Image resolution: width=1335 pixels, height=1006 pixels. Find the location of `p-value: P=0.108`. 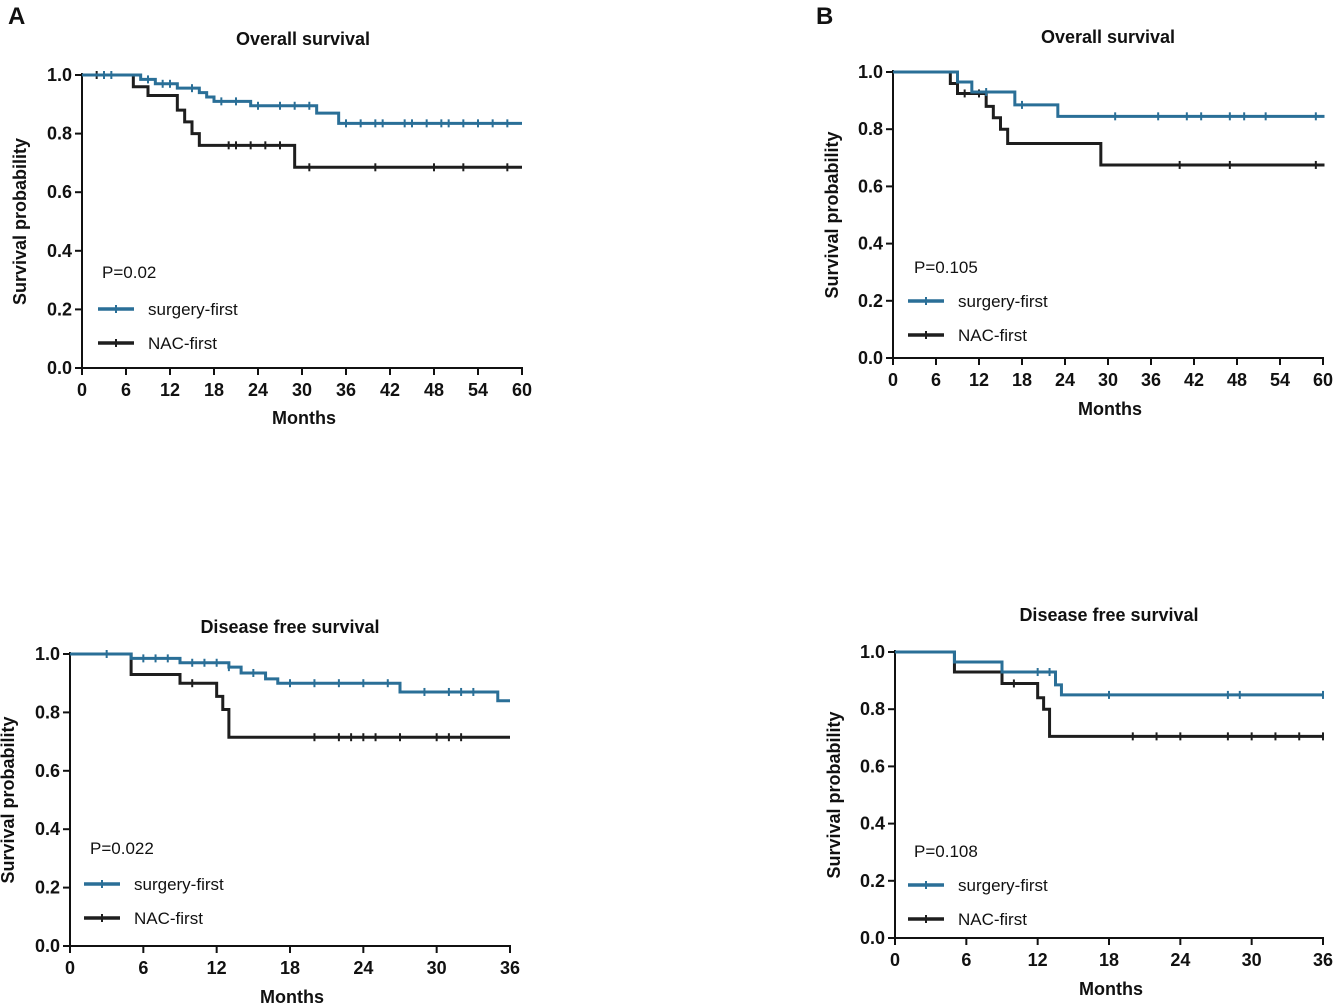

p-value: P=0.108 is located at coordinates (946, 851).